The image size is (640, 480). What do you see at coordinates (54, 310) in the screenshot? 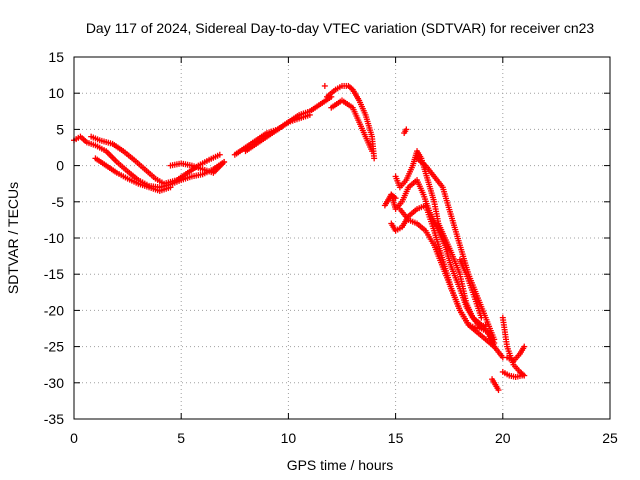
I see `y-tick-label: -20` at bounding box center [54, 310].